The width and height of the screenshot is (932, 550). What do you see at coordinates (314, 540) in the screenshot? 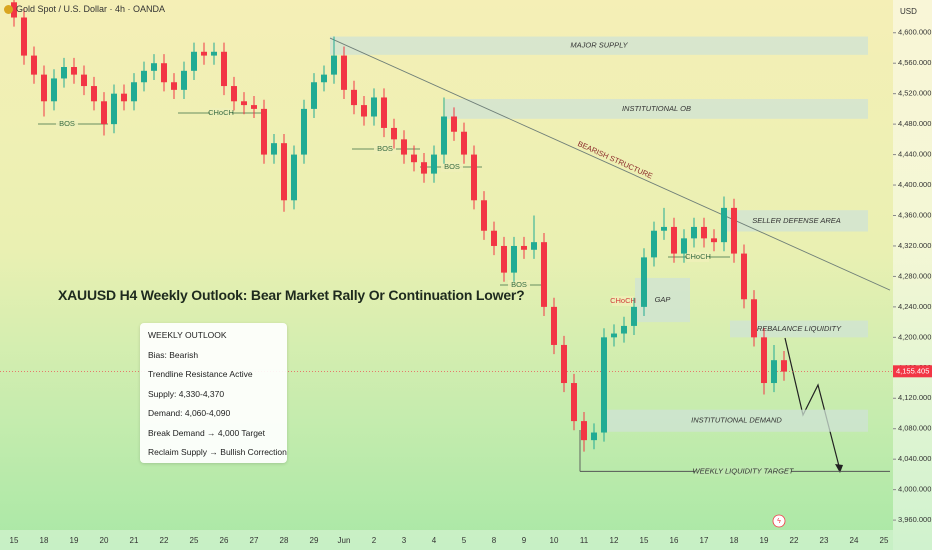
I see `x-tick-label: 29` at bounding box center [314, 540].